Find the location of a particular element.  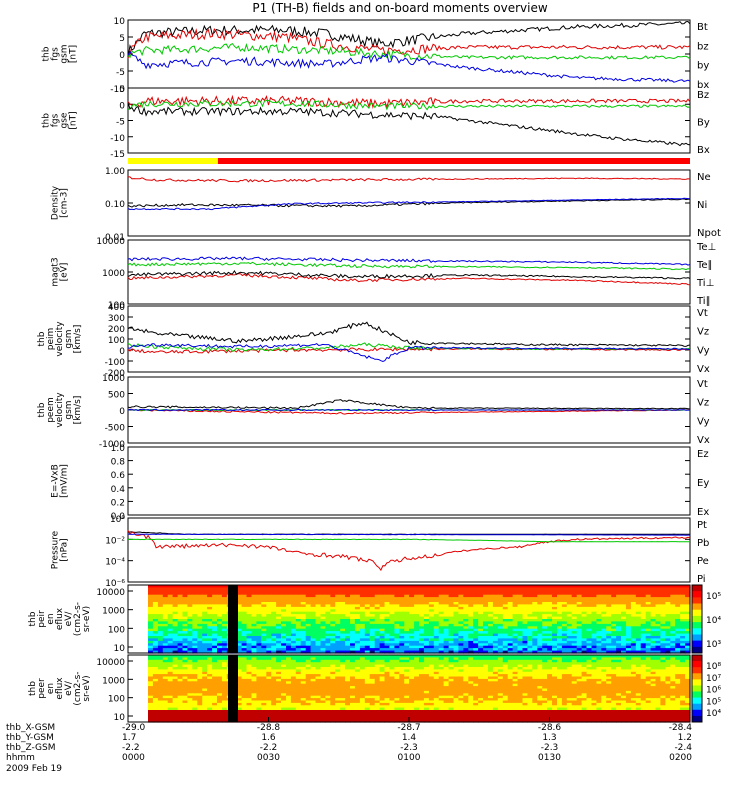

ylabel-line: velocity is located at coordinates (60, 410).